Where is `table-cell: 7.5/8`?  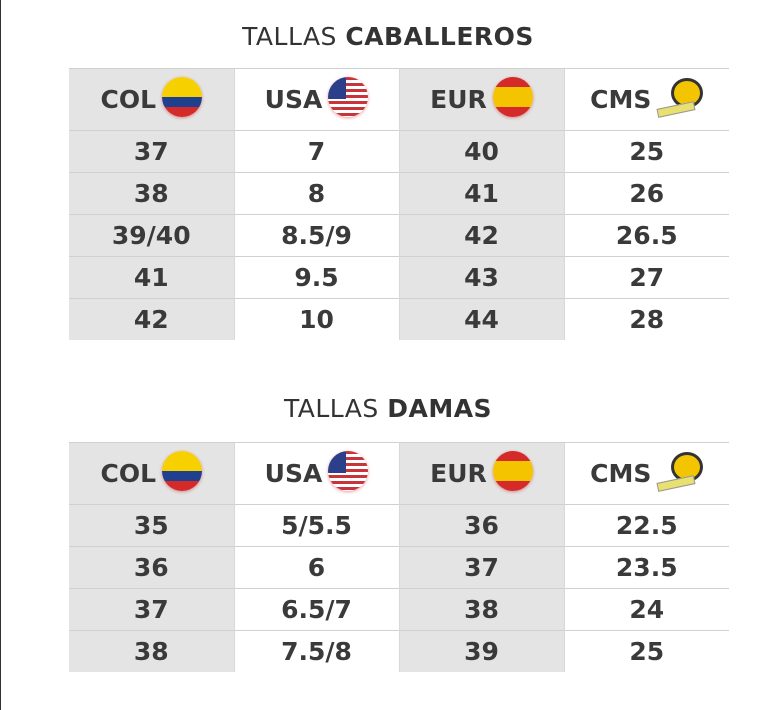 table-cell: 7.5/8 is located at coordinates (316, 651).